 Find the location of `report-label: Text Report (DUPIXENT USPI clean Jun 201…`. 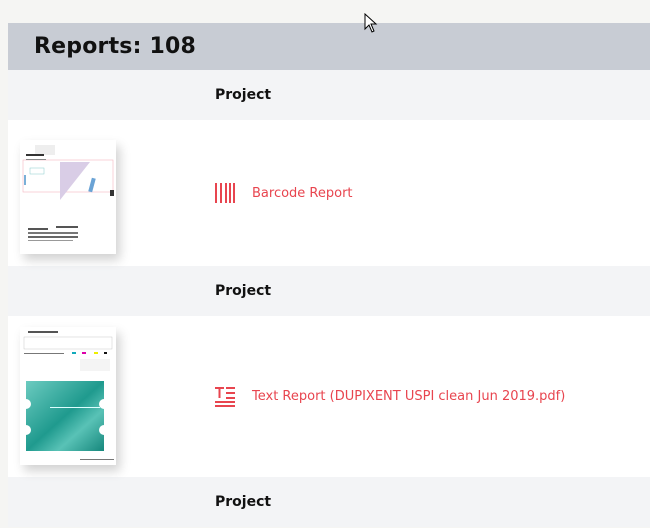

report-label: Text Report (DUPIXENT USPI clean Jun 201… is located at coordinates (409, 396).